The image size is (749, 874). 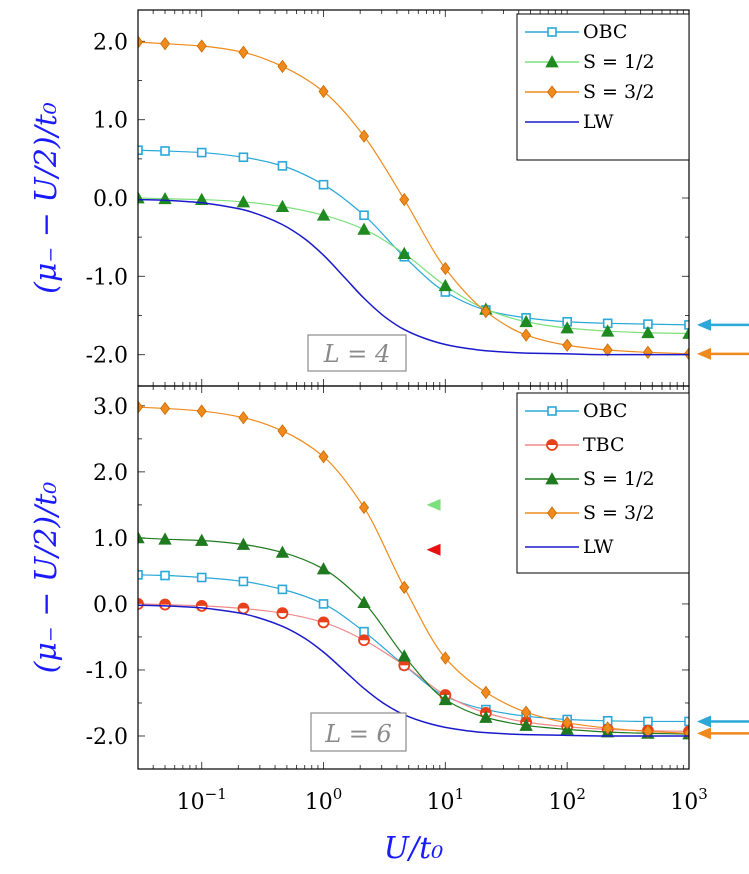 What do you see at coordinates (619, 62) in the screenshot?
I see `legend-entry: S = 1/2` at bounding box center [619, 62].